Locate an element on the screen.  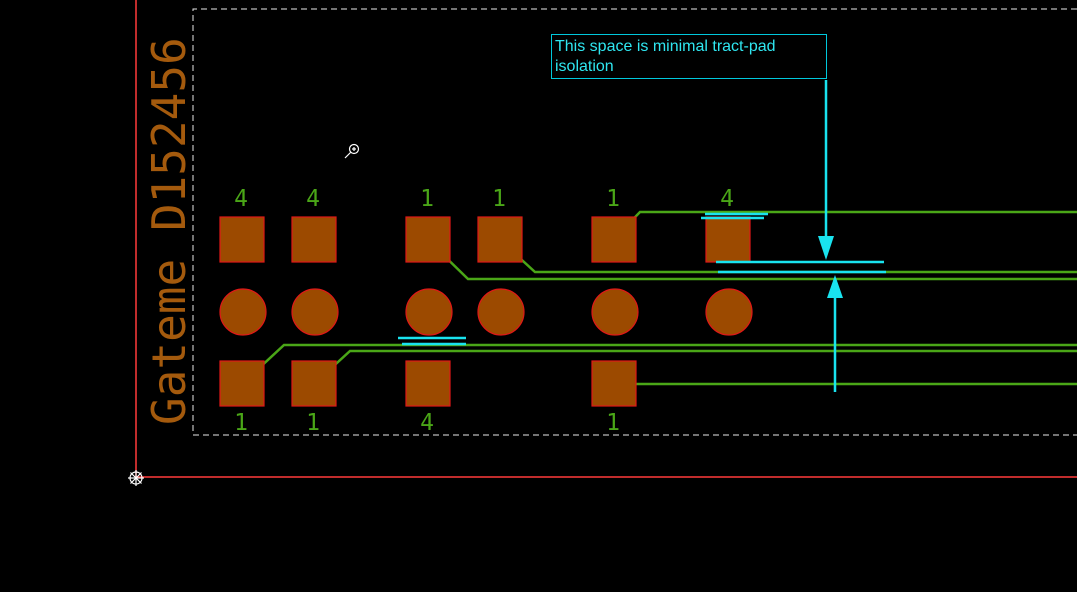
board-silkscreen-text: Gateme D152456 is located at coordinates (169, 231).